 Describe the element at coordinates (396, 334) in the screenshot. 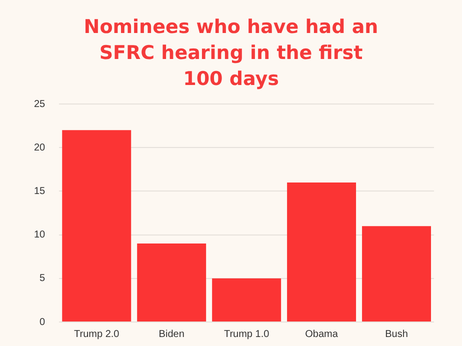

I see `x-tick-label: Bush` at that location.